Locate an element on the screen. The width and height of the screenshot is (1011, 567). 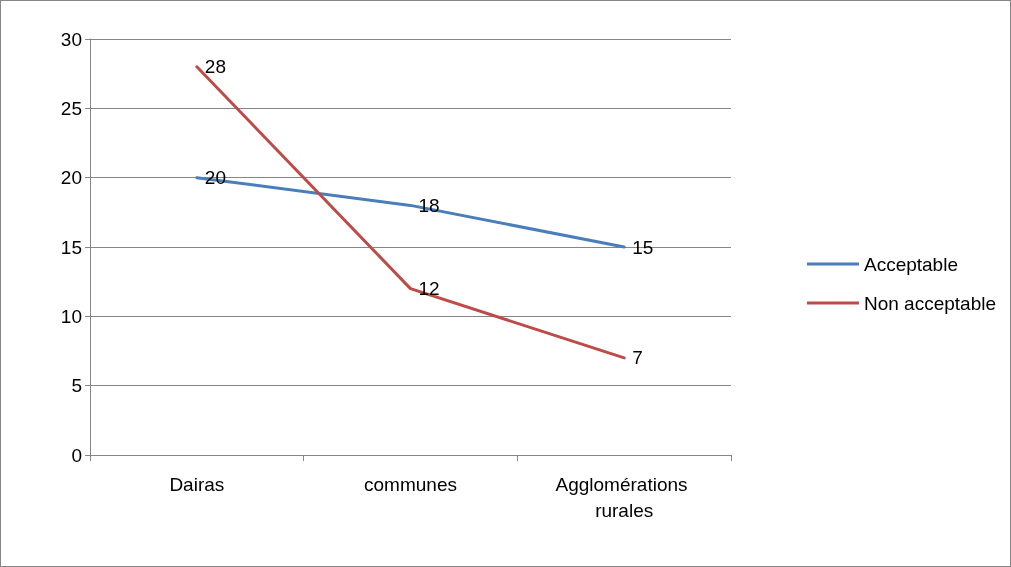
x-tick-label: communes is located at coordinates (410, 484).